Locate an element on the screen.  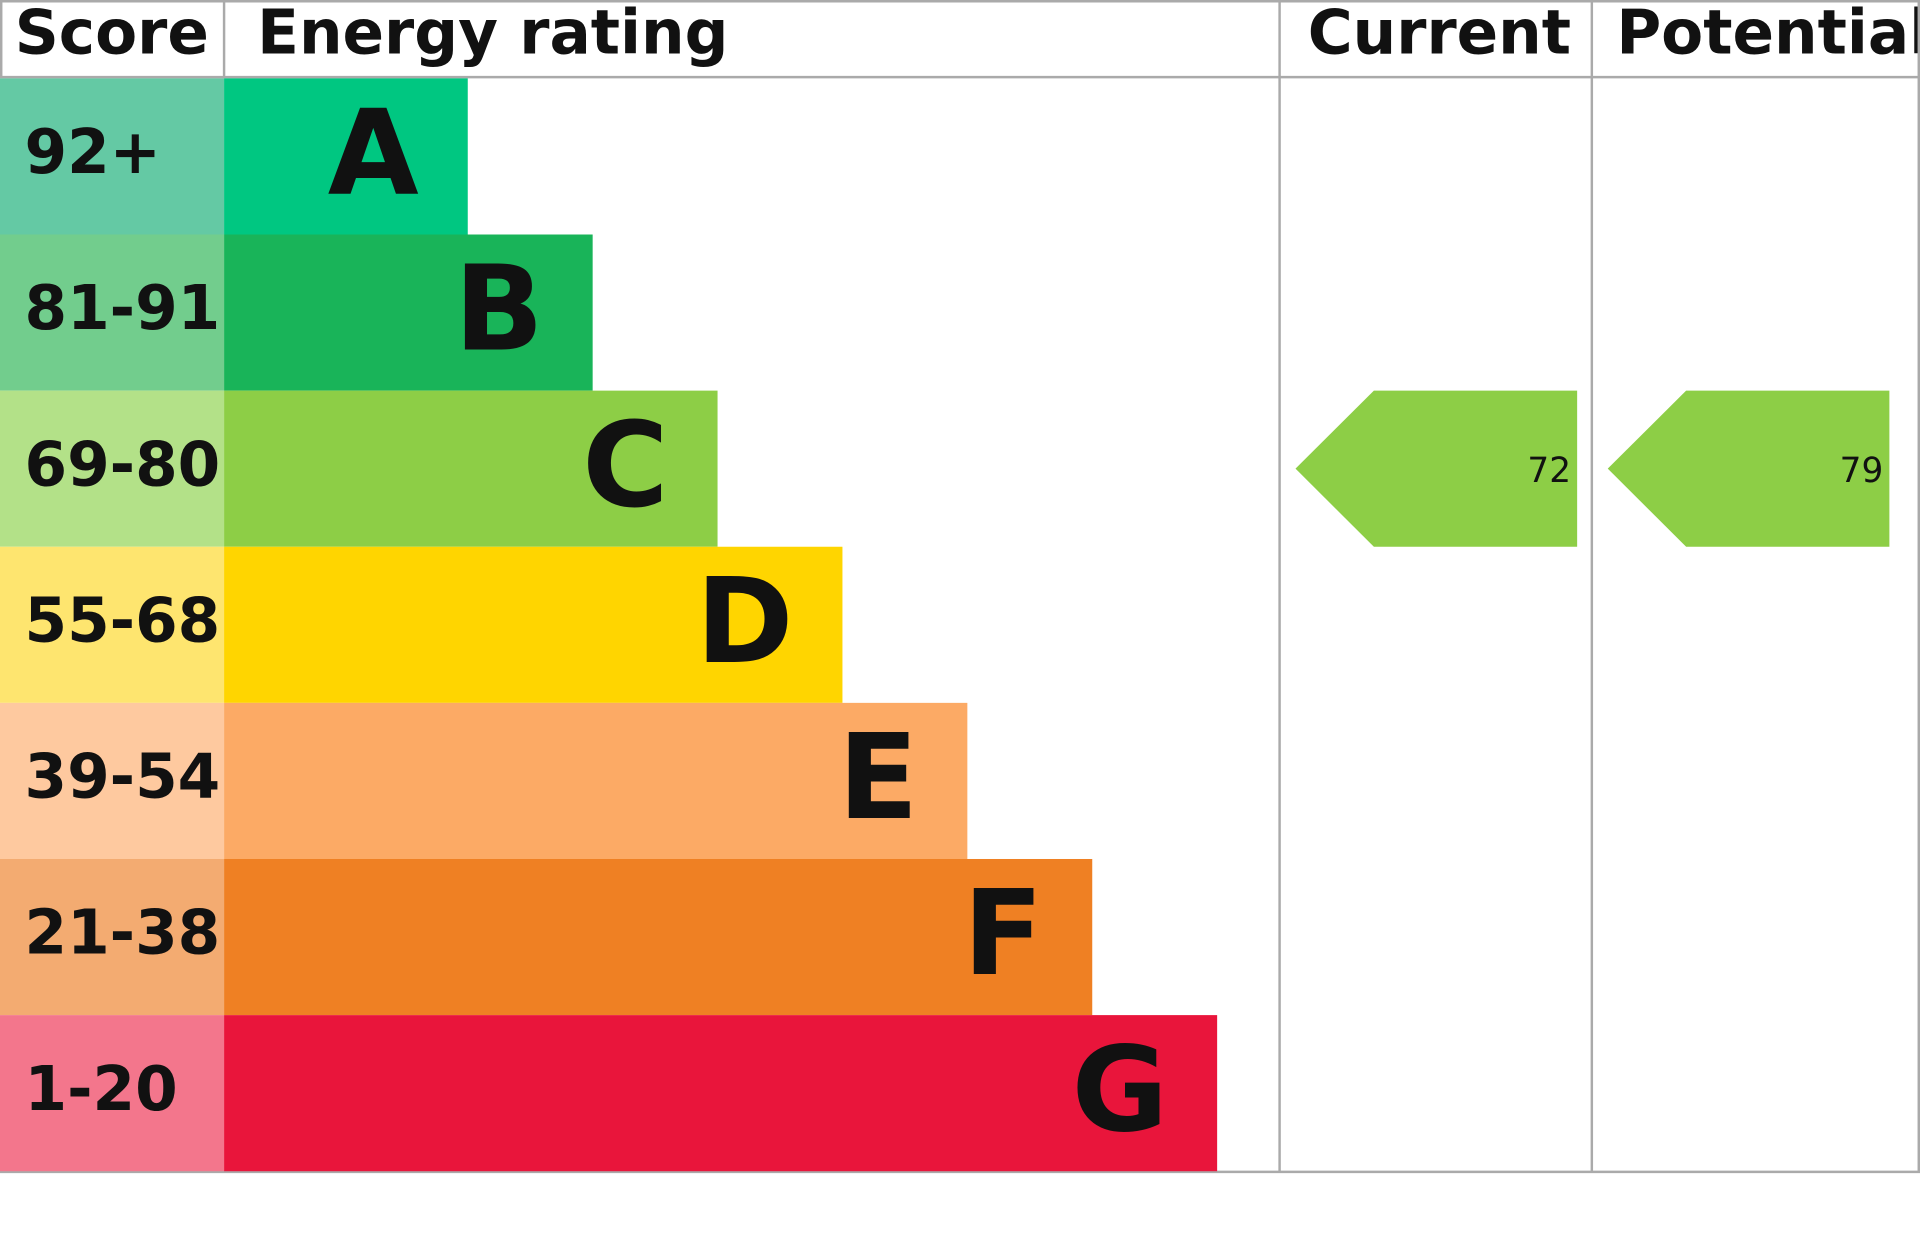
potential-arrow is located at coordinates (1748, 468).